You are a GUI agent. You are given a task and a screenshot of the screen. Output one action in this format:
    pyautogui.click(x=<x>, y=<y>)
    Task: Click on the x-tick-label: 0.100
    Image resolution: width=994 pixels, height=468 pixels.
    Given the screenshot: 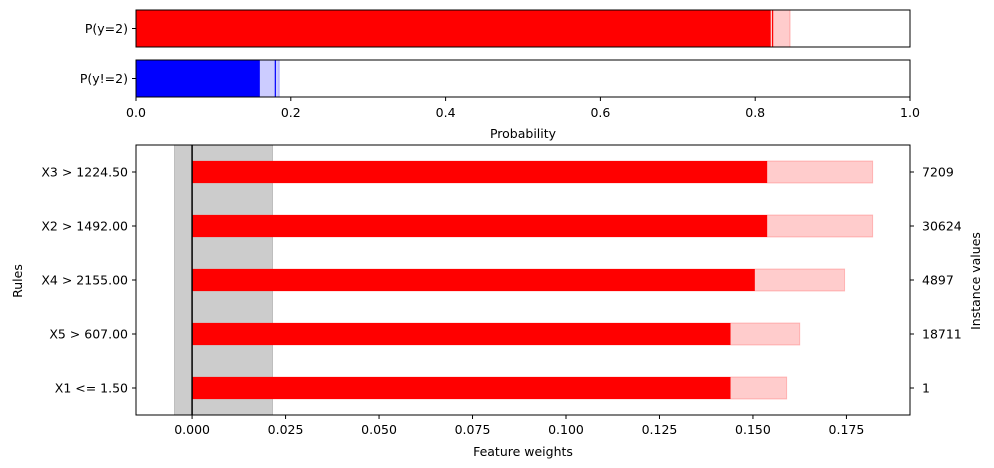 What is the action you would take?
    pyautogui.click(x=566, y=429)
    